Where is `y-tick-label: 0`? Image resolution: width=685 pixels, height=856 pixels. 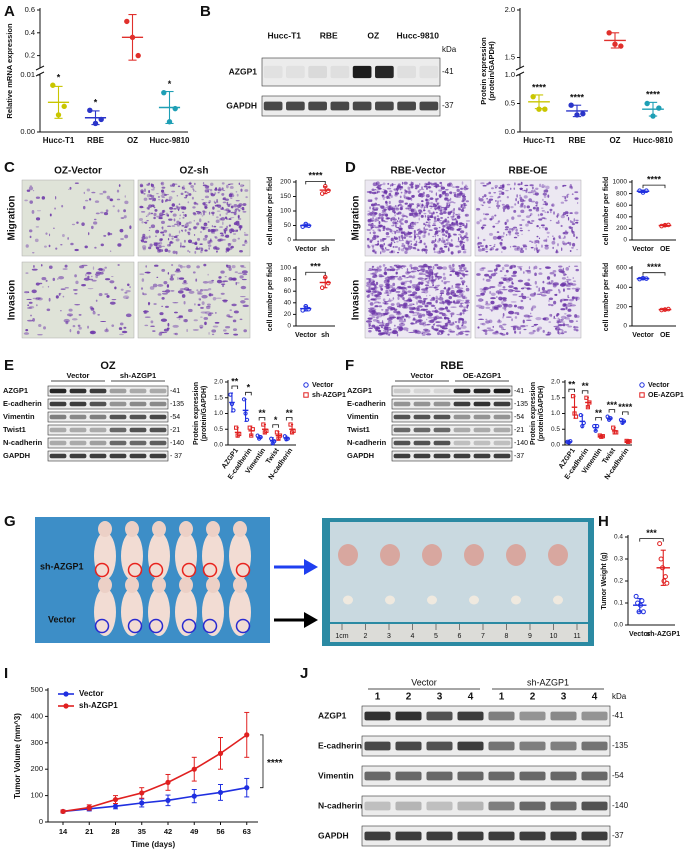
y-tick-label: 0 is located at coordinates (289, 326).